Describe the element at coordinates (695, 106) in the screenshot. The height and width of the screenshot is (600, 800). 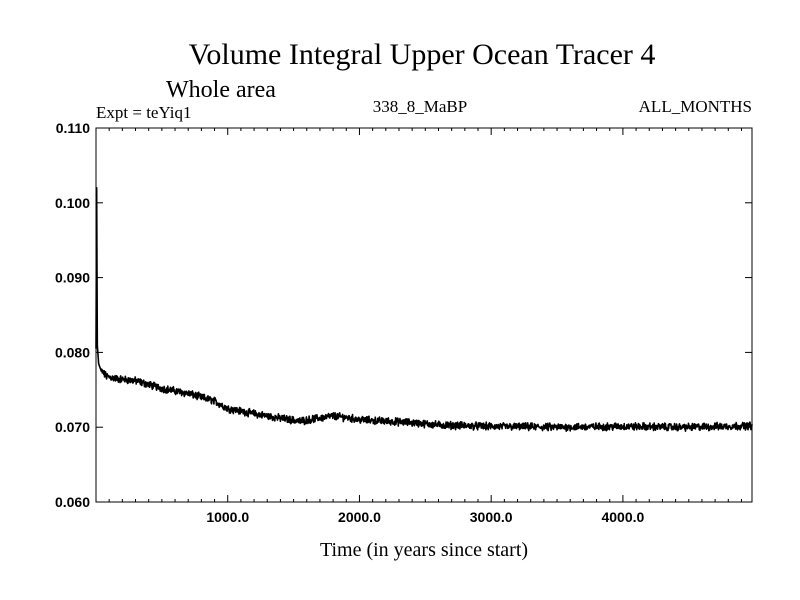
I see `months-label: ALL_MONTHS` at that location.